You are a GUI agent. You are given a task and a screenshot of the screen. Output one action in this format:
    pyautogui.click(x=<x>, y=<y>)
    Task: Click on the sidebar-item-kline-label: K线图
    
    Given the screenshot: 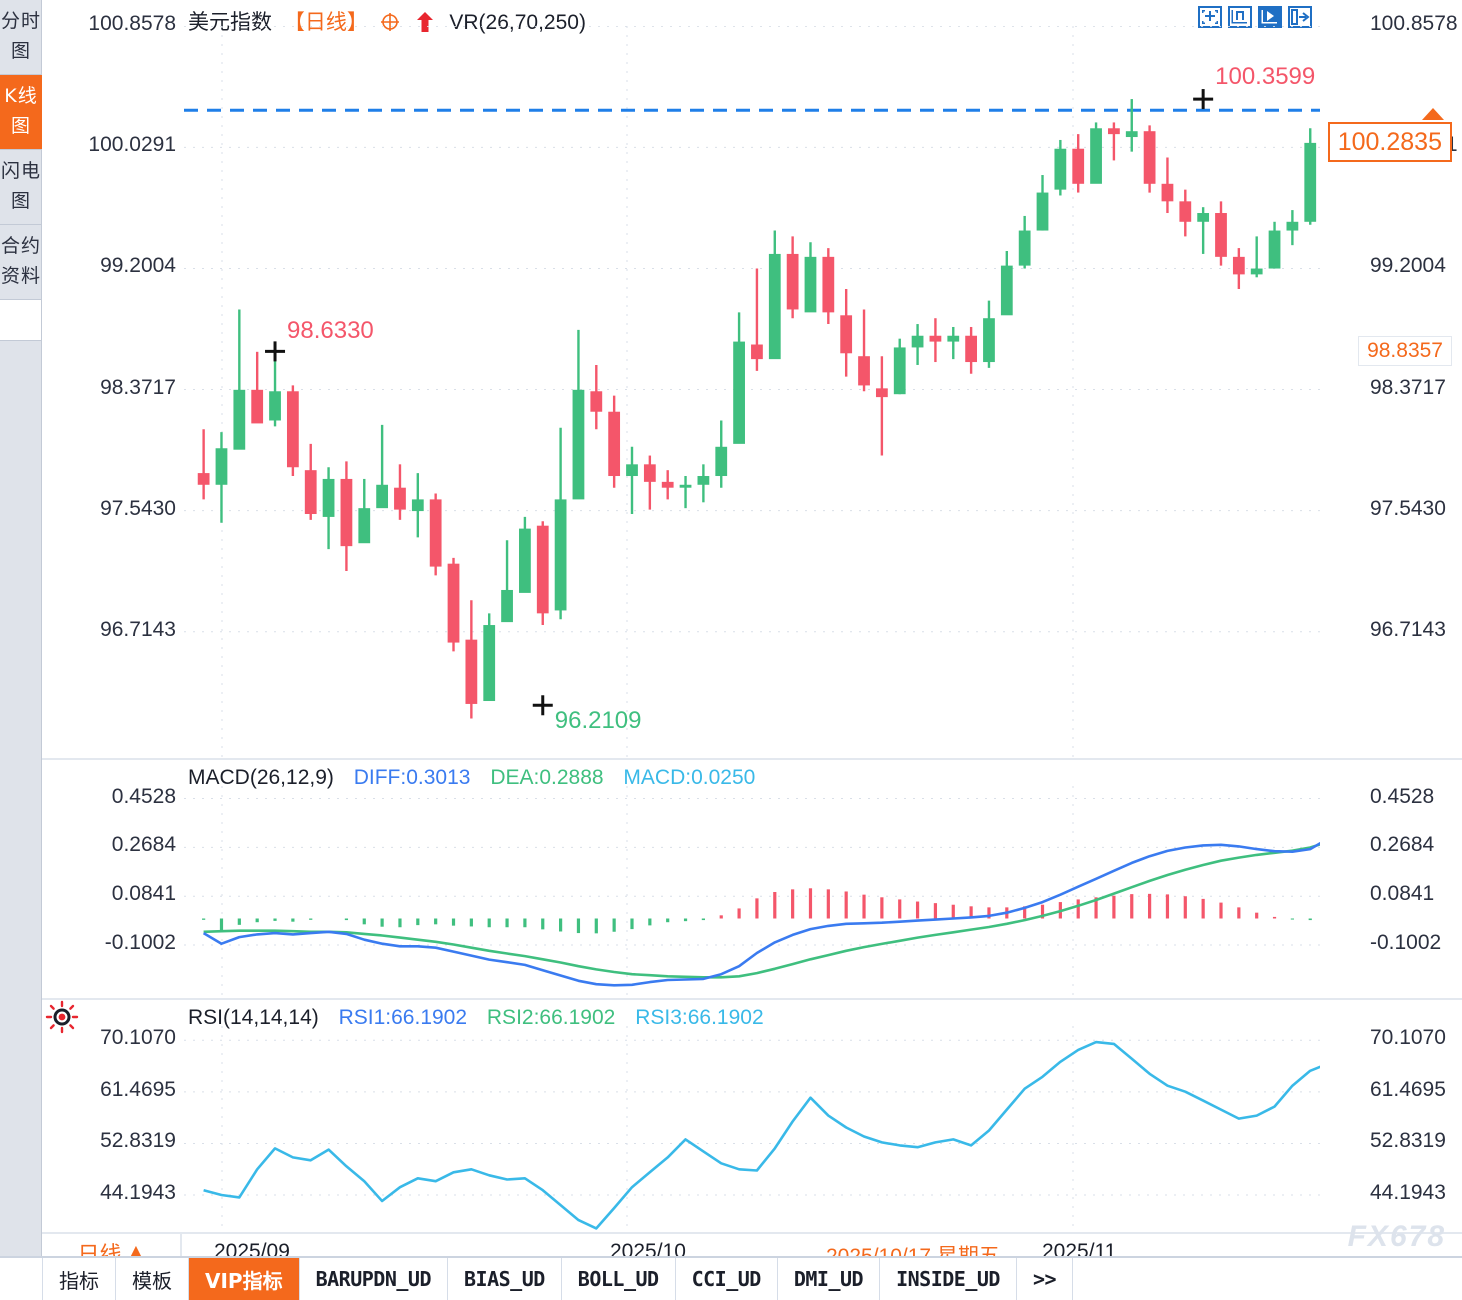 What is the action you would take?
    pyautogui.click(x=21, y=111)
    